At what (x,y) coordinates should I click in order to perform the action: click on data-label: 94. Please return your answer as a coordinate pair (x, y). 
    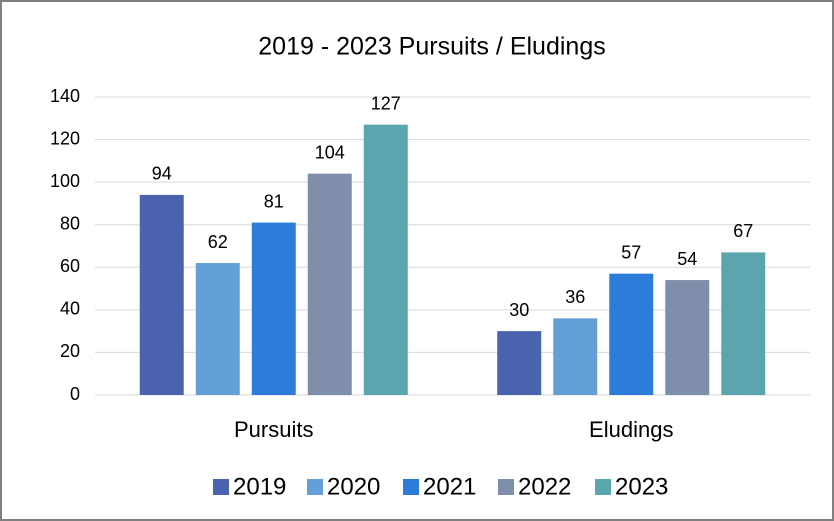
    Looking at the image, I should click on (162, 174).